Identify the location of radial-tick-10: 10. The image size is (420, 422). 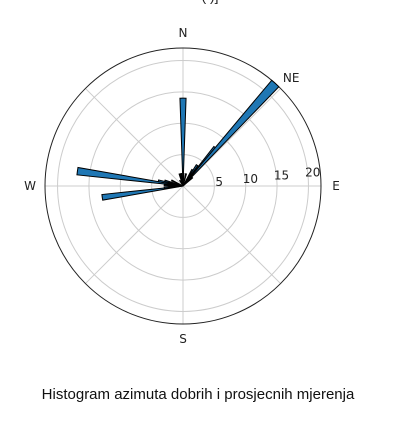
(250, 179).